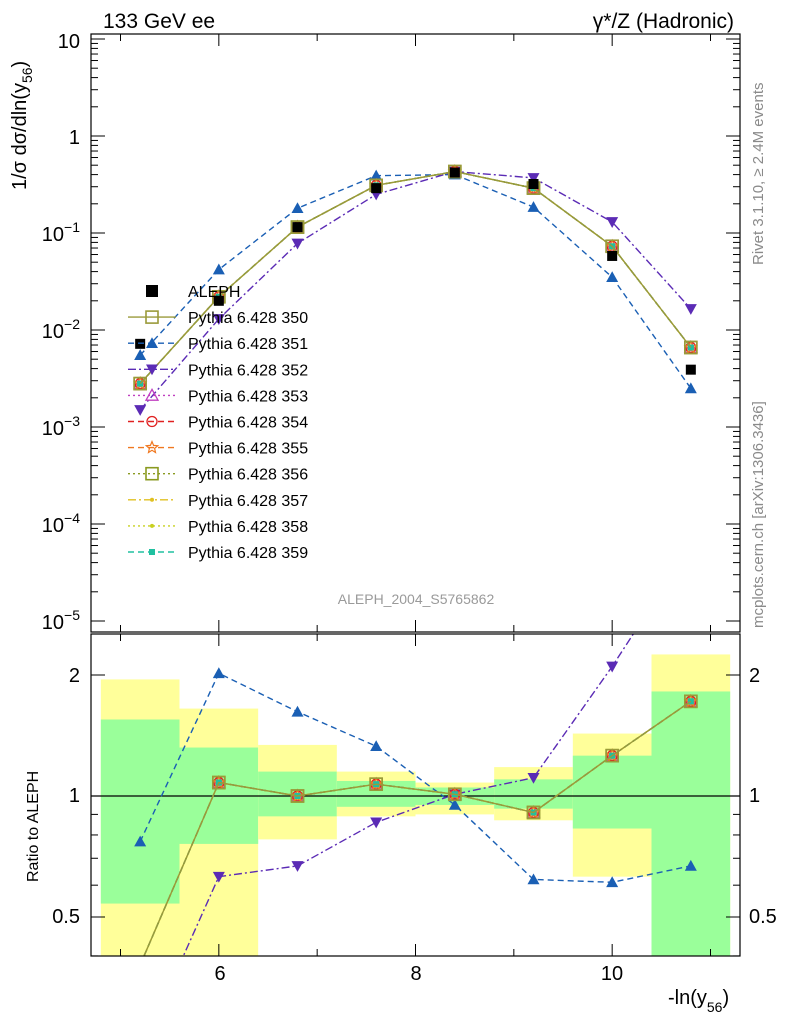  I want to click on ratio-tick-2-left: 2, so click(74, 676).